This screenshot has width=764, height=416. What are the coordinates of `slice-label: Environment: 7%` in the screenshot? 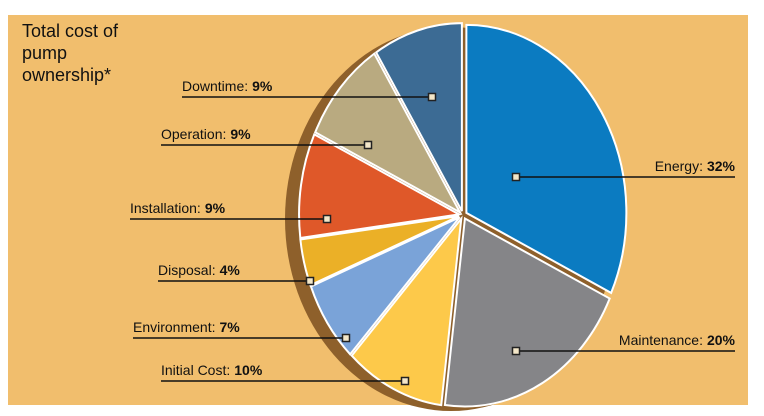 It's located at (186, 327).